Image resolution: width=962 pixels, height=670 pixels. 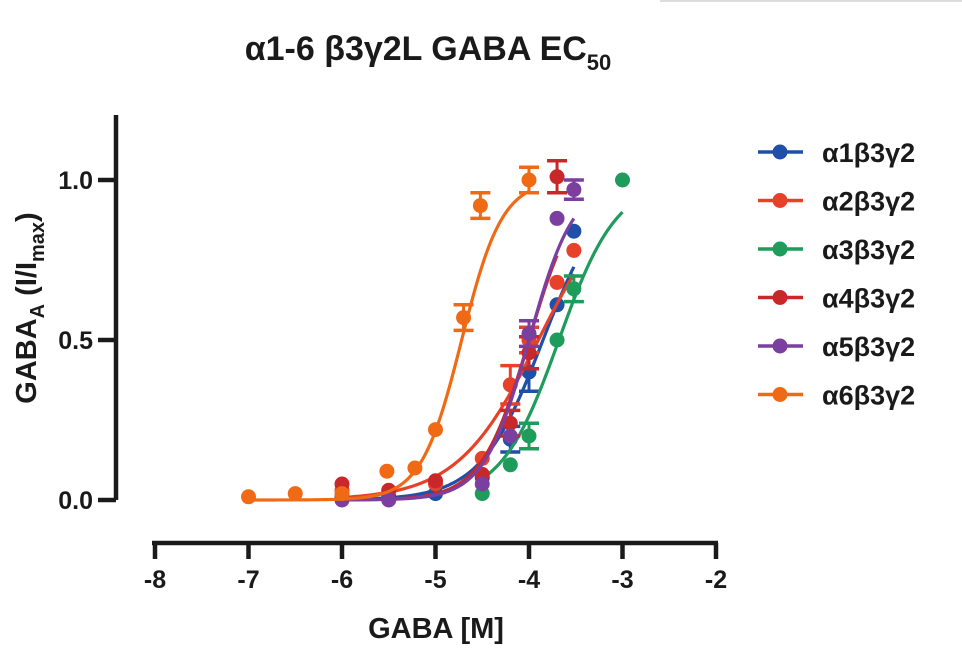 What do you see at coordinates (836, 274) in the screenshot?
I see `legend: α1β3γ2 α2β3γ2 α3β3γ2 α4β3γ2 α5β3γ2 α6β3γ2` at bounding box center [836, 274].